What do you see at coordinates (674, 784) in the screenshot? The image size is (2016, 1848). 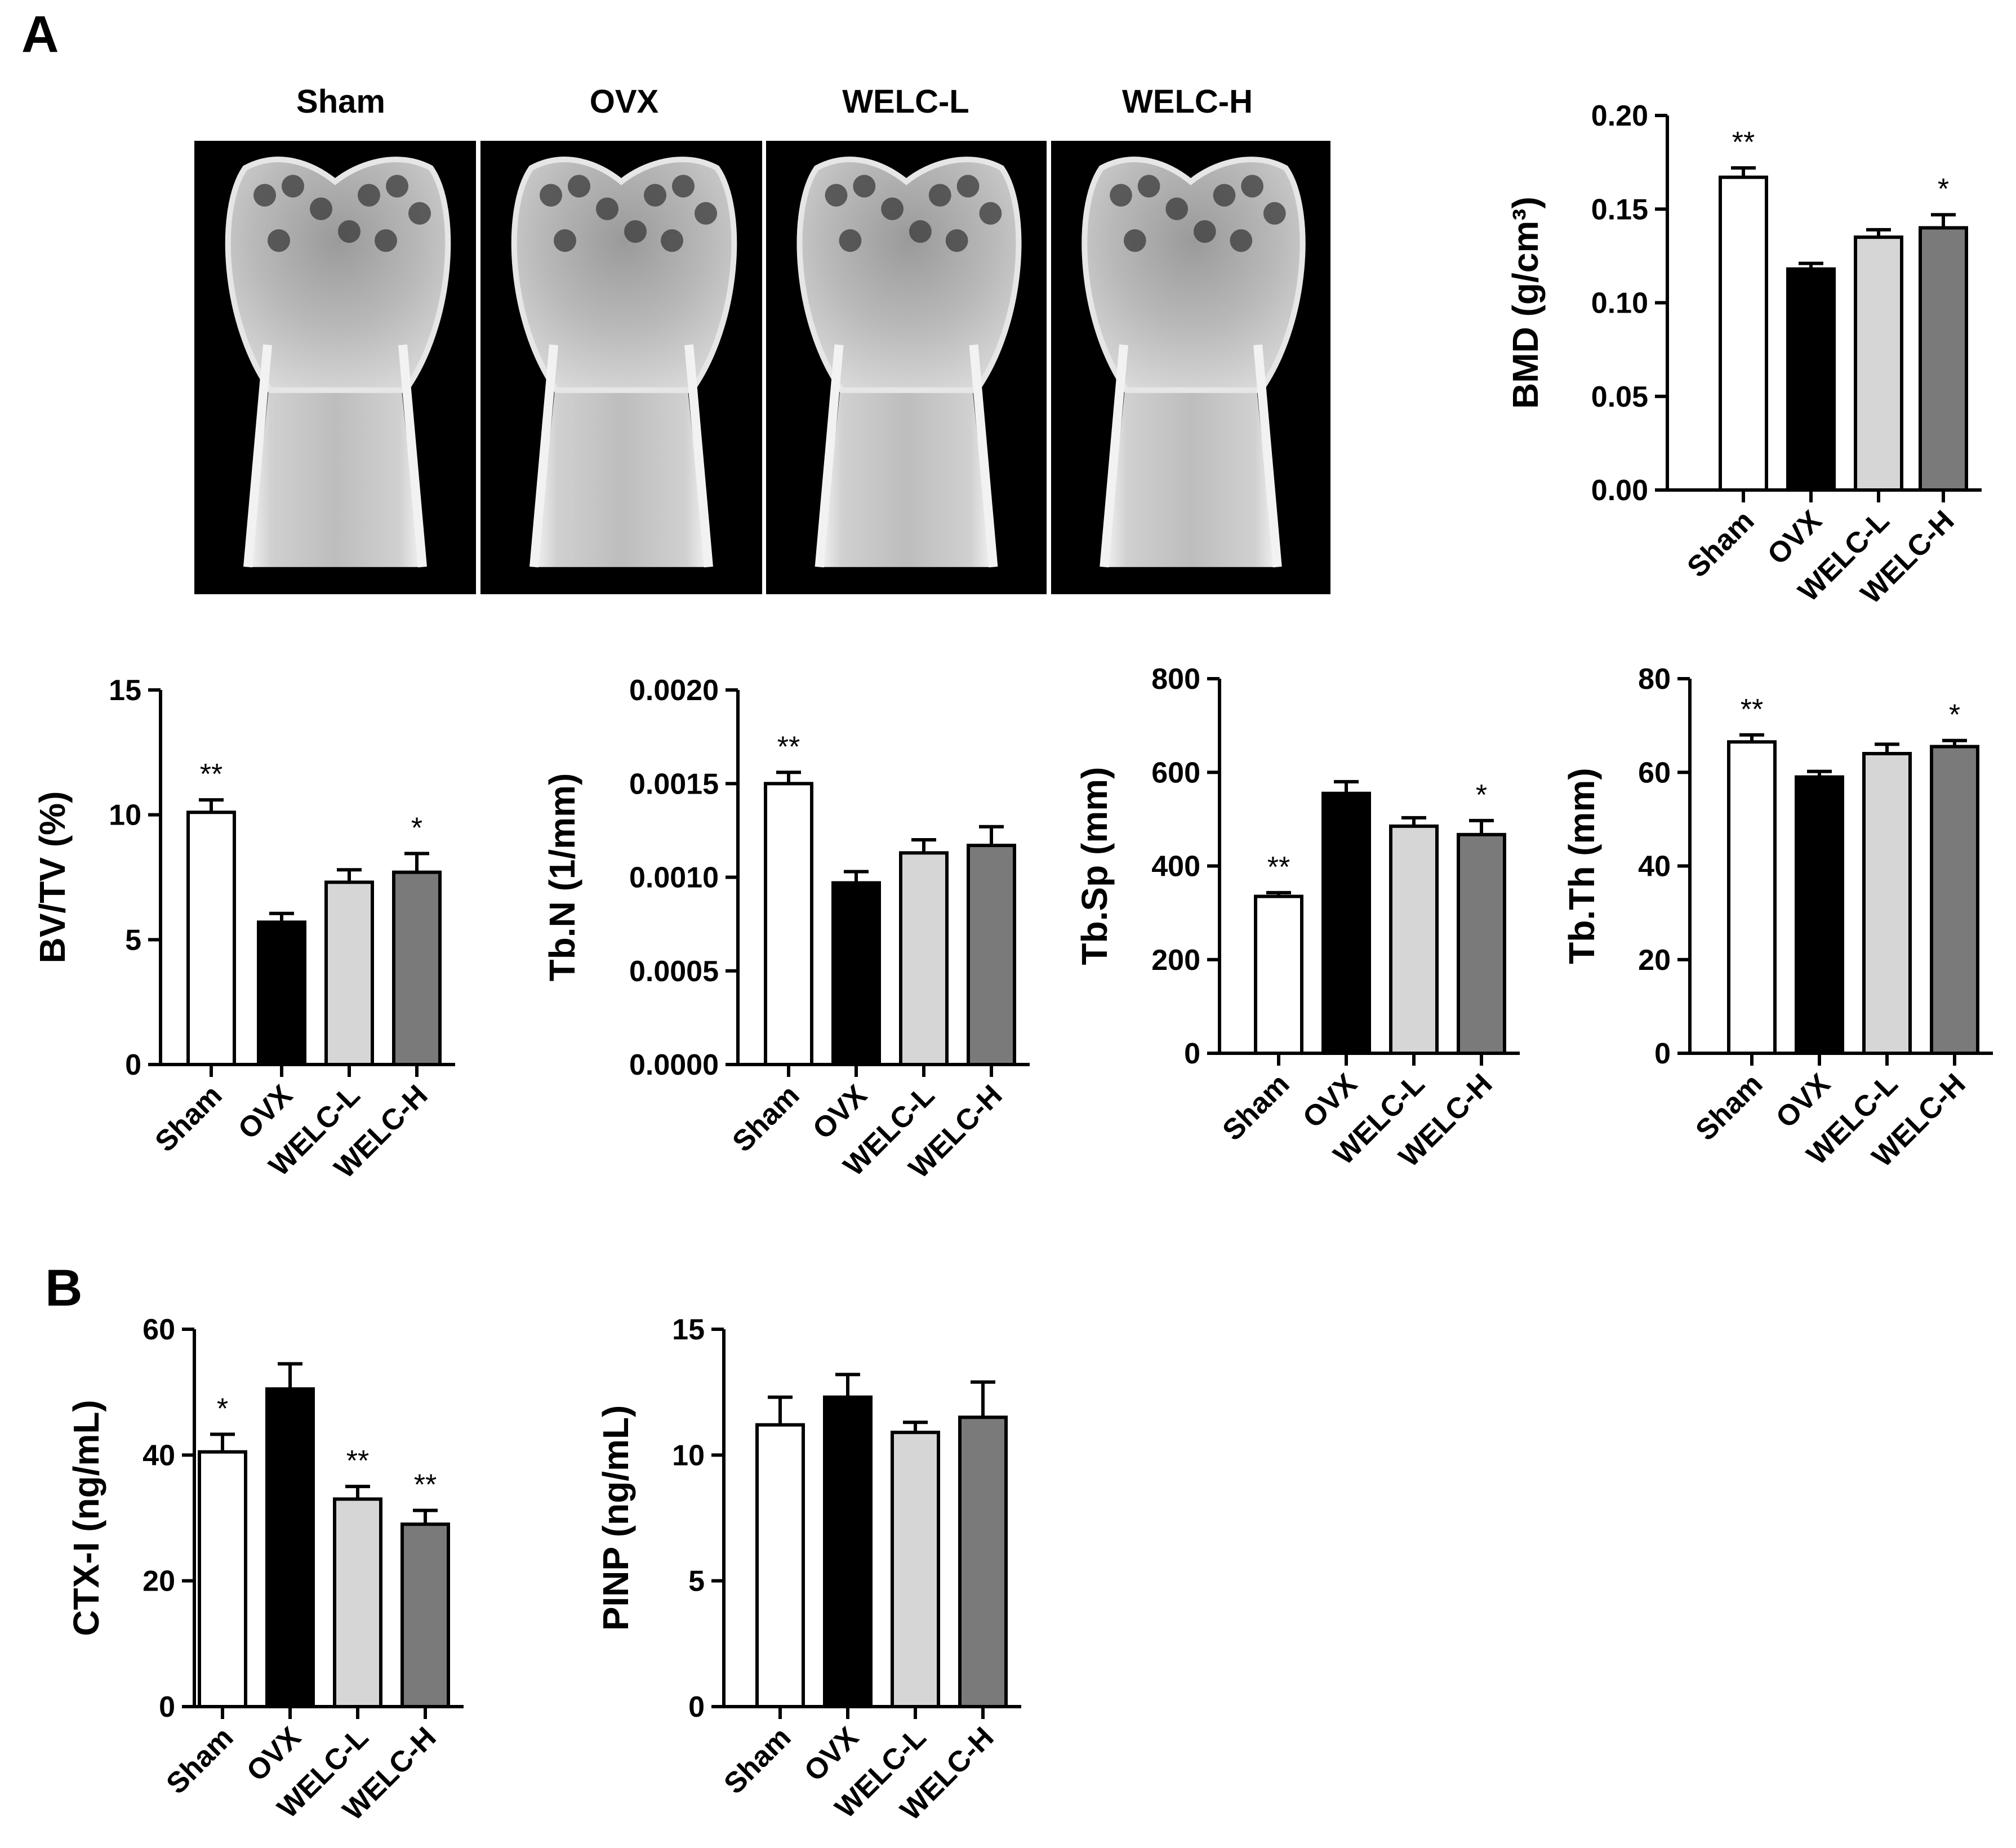 I see `y-tick-label: 0.0015` at bounding box center [674, 784].